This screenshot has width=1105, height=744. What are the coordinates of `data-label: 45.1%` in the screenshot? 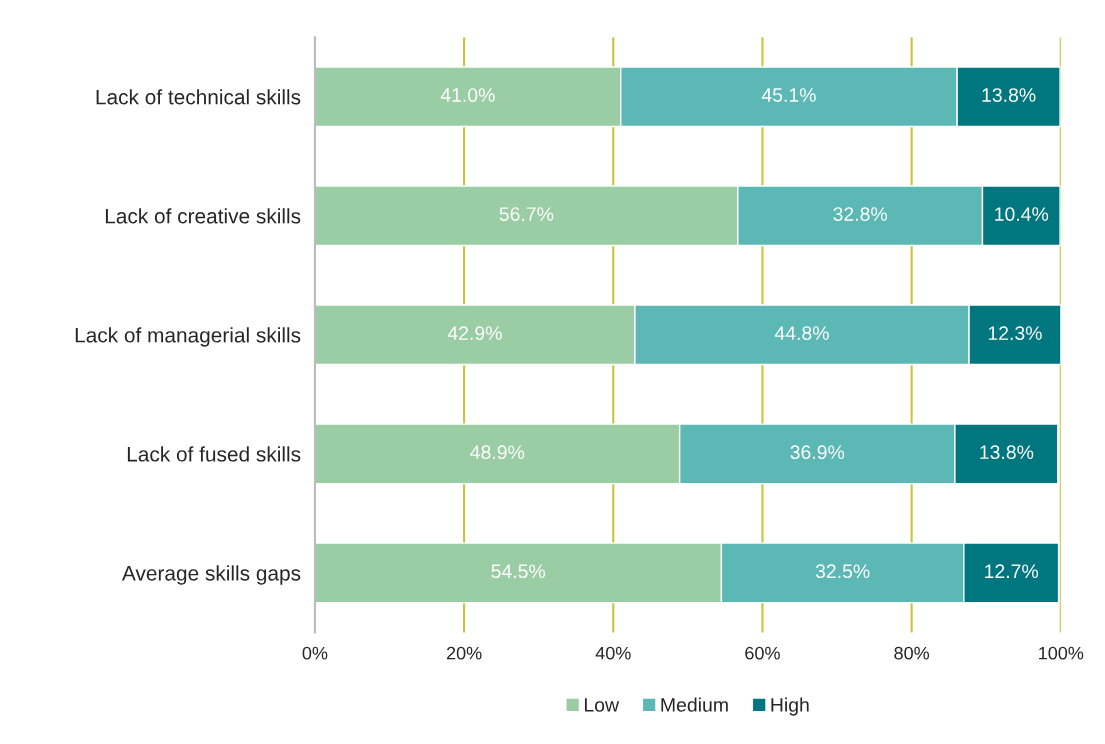 It's located at (788, 95).